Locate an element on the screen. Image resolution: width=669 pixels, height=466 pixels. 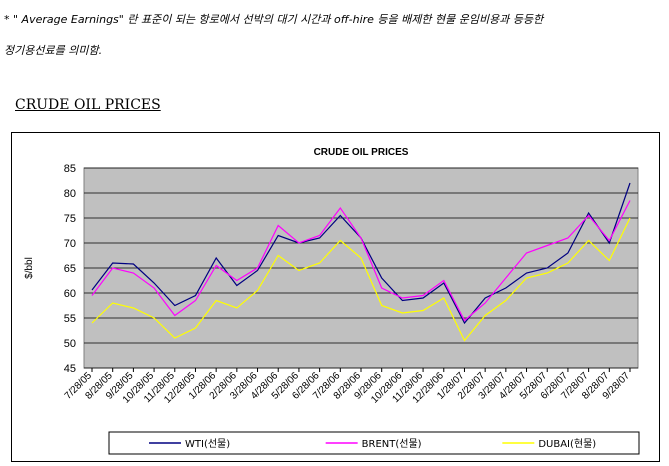
y-tick-label: 65 is located at coordinates (70, 269).